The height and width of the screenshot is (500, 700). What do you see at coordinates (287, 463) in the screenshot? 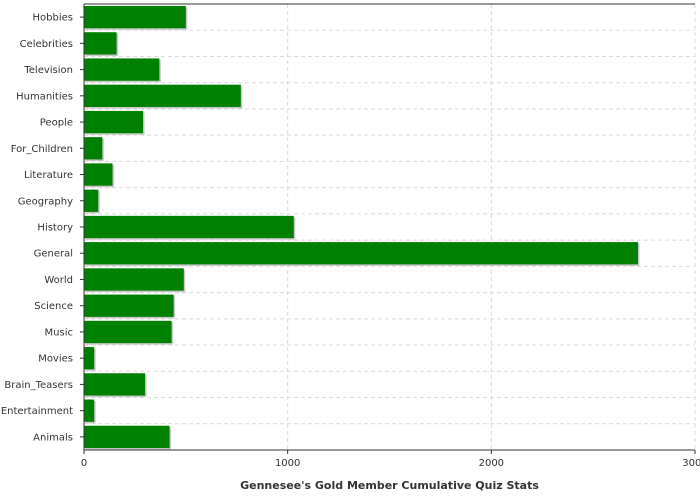
I see `x-tick-label: 1000` at bounding box center [287, 463].